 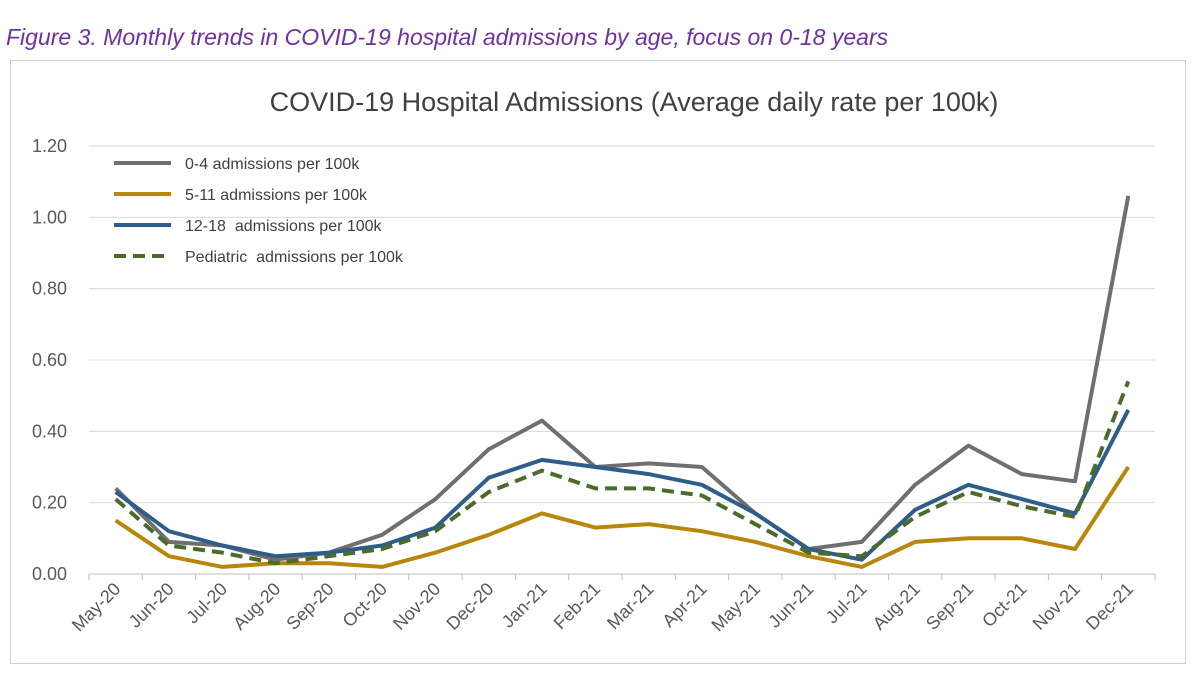 What do you see at coordinates (49, 431) in the screenshot?
I see `y-tick-label: 0.40` at bounding box center [49, 431].